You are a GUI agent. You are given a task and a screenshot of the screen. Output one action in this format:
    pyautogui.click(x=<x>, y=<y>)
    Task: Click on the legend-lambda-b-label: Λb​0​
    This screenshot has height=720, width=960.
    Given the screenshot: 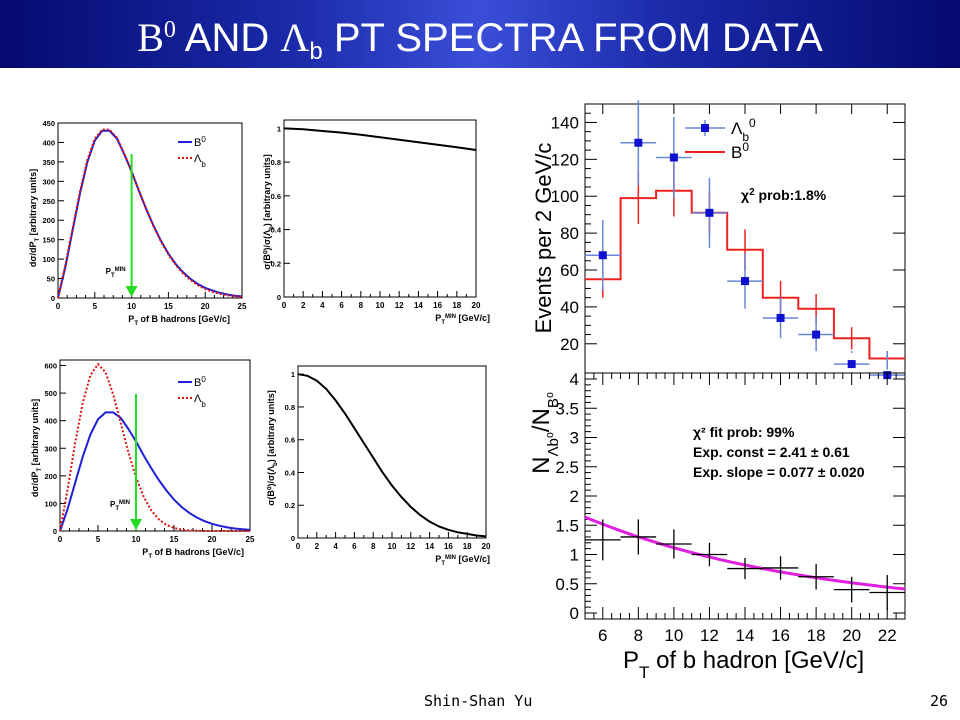 What is the action you would take?
    pyautogui.click(x=743, y=130)
    